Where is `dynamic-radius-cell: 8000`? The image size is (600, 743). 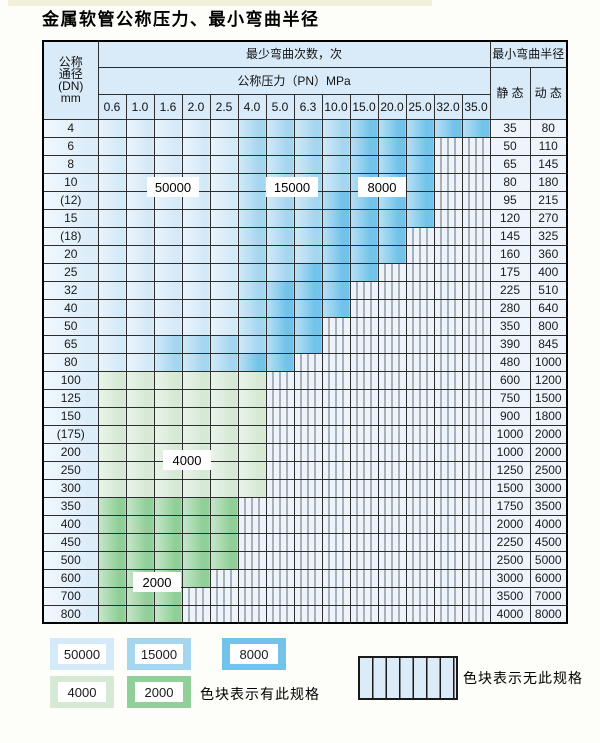
dynamic-radius-cell: 8000 is located at coordinates (548, 614).